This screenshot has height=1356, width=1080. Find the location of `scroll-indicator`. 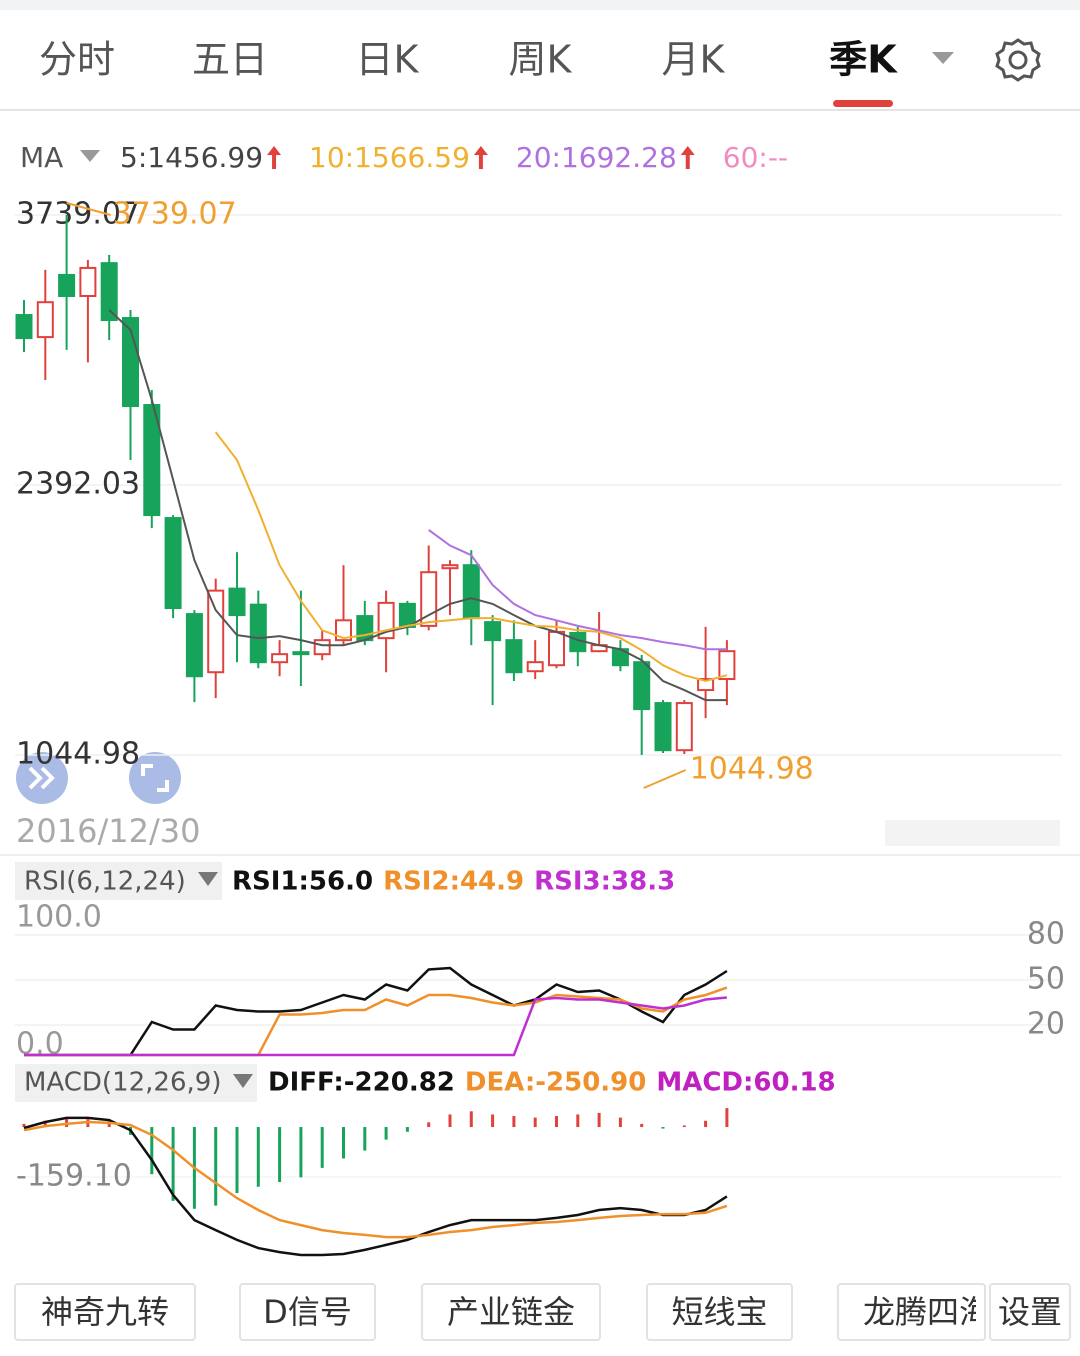

scroll-indicator is located at coordinates (972, 833).